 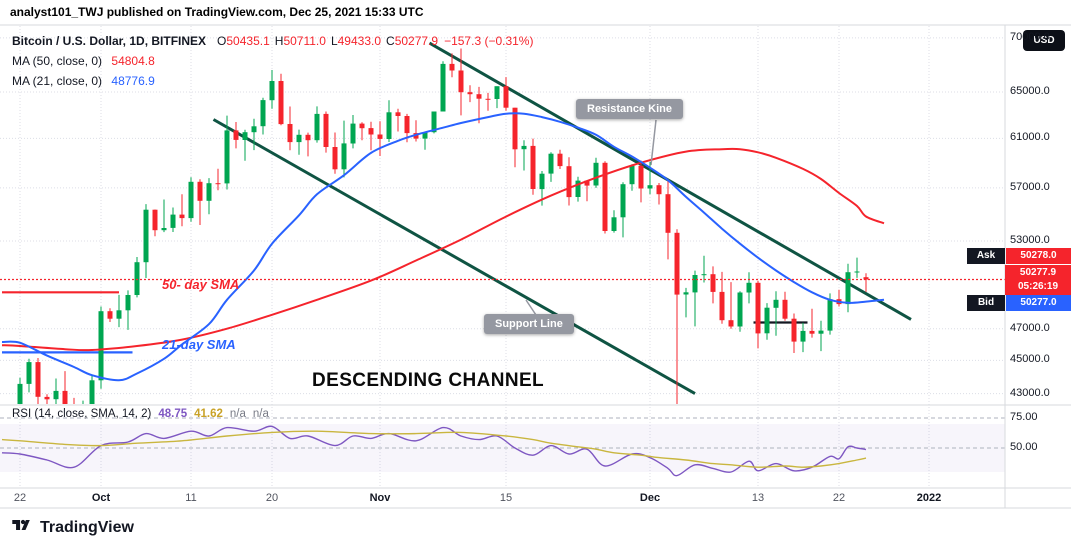 What do you see at coordinates (1030, 240) in the screenshot?
I see `price-axis-label: 53000.0` at bounding box center [1030, 240].